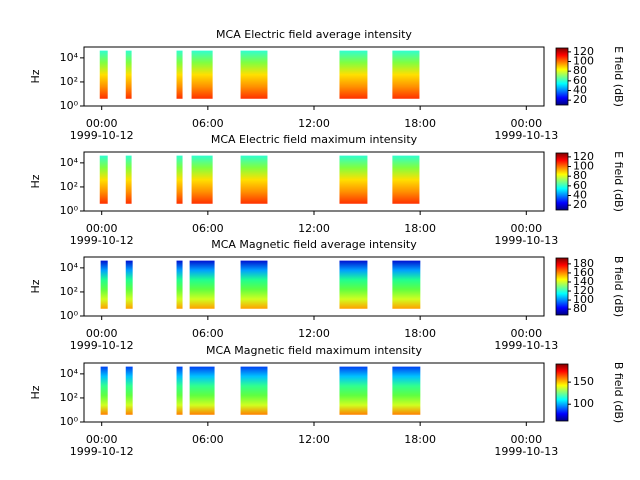 The image size is (640, 480). I want to click on chart-title: MCA Electric field average intensity, so click(314, 34).